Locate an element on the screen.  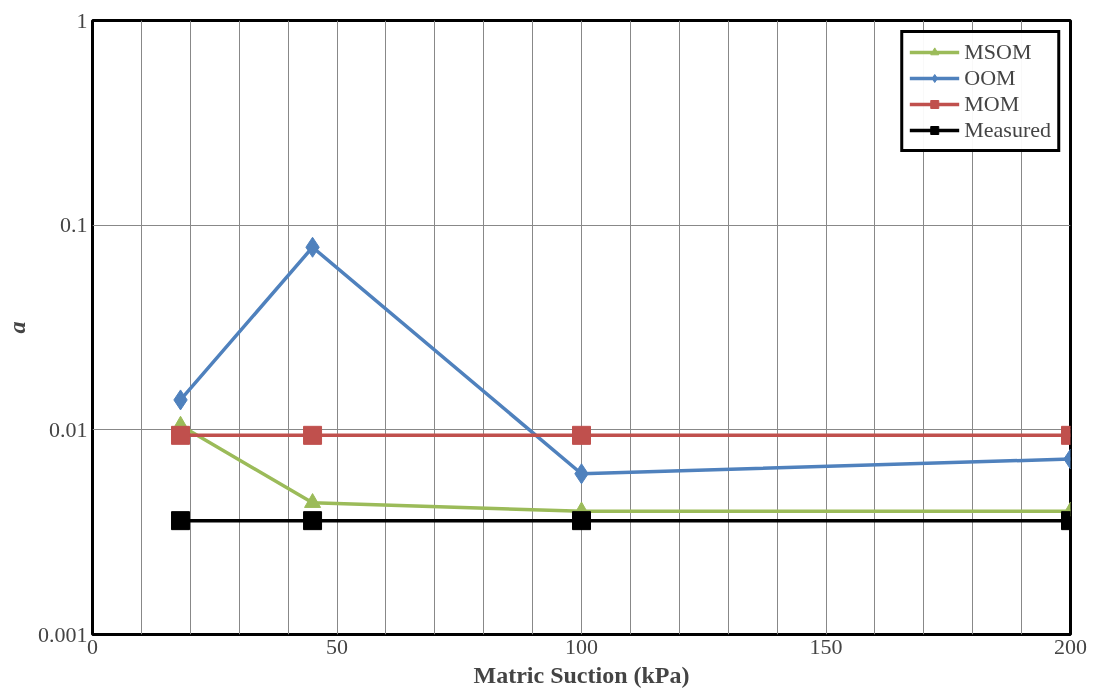
x-tick-label: 50 is located at coordinates (337, 646).